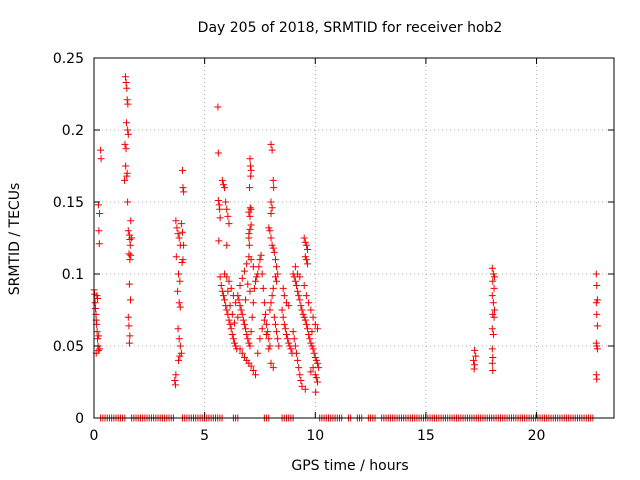 The height and width of the screenshot is (480, 640). Describe the element at coordinates (315, 436) in the screenshot. I see `x-tick-label: 10` at that location.